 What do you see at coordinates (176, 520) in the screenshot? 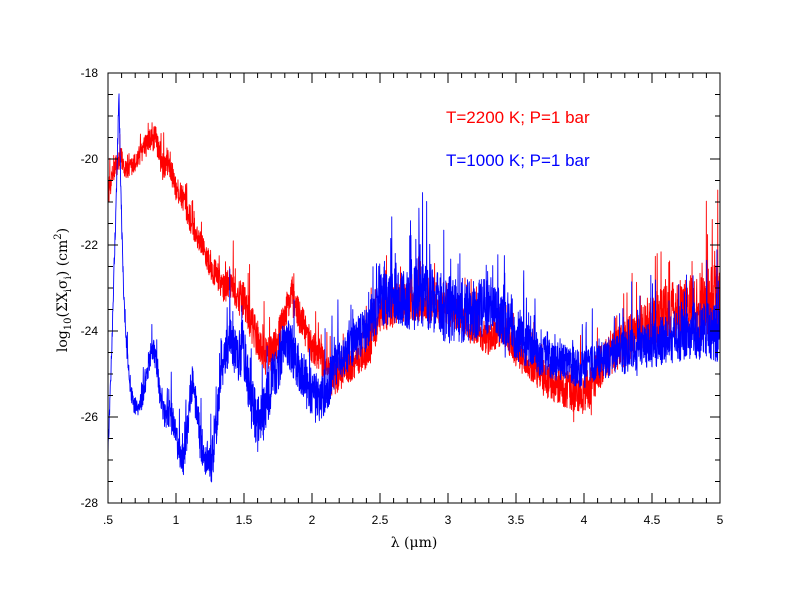
I see `x-tick-label: 1` at bounding box center [176, 520].